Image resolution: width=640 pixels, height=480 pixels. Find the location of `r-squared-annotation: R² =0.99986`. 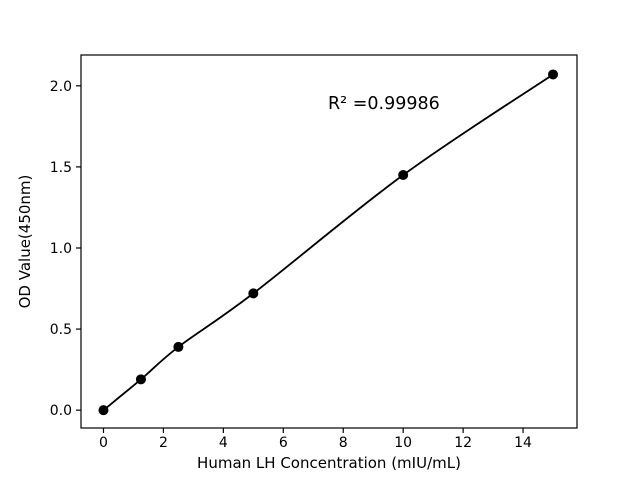

r-squared-annotation: R² =0.99986 is located at coordinates (384, 104).